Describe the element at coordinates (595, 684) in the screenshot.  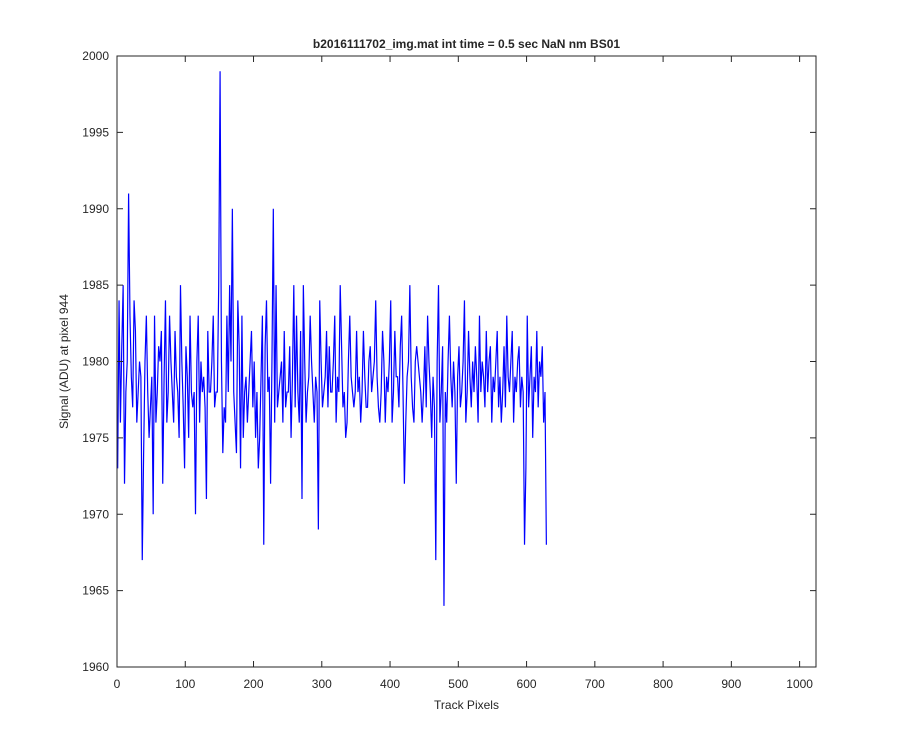
I see `x-tick-label: 700` at that location.